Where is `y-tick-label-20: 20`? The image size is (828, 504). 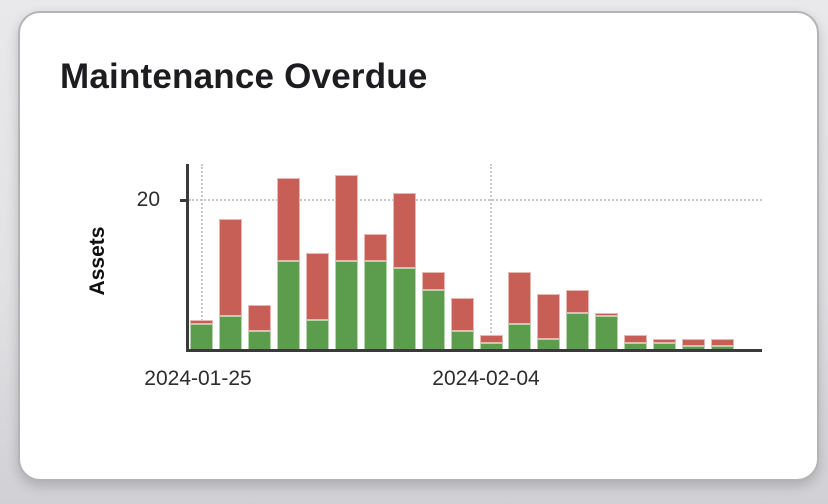
y-tick-label-20: 20 is located at coordinates (148, 199).